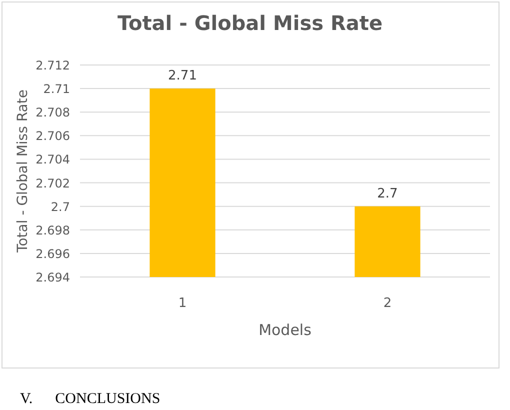 Image resolution: width=510 pixels, height=410 pixels. I want to click on y-tick-label: 2.7, so click(60, 207).